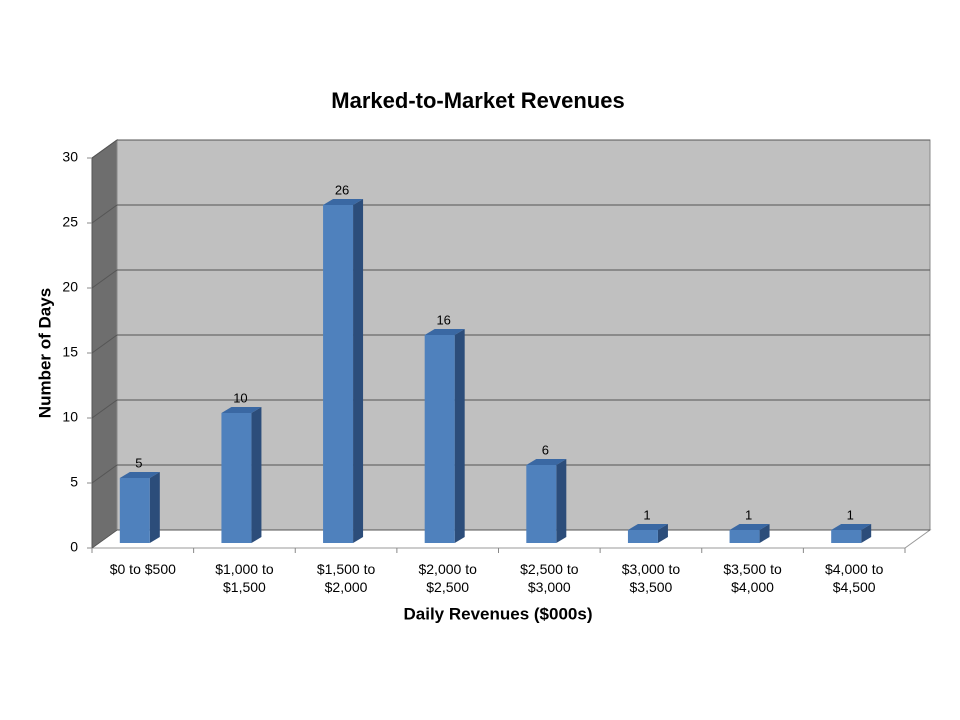 Image resolution: width=960 pixels, height=720 pixels. I want to click on data-label: 5, so click(138, 462).